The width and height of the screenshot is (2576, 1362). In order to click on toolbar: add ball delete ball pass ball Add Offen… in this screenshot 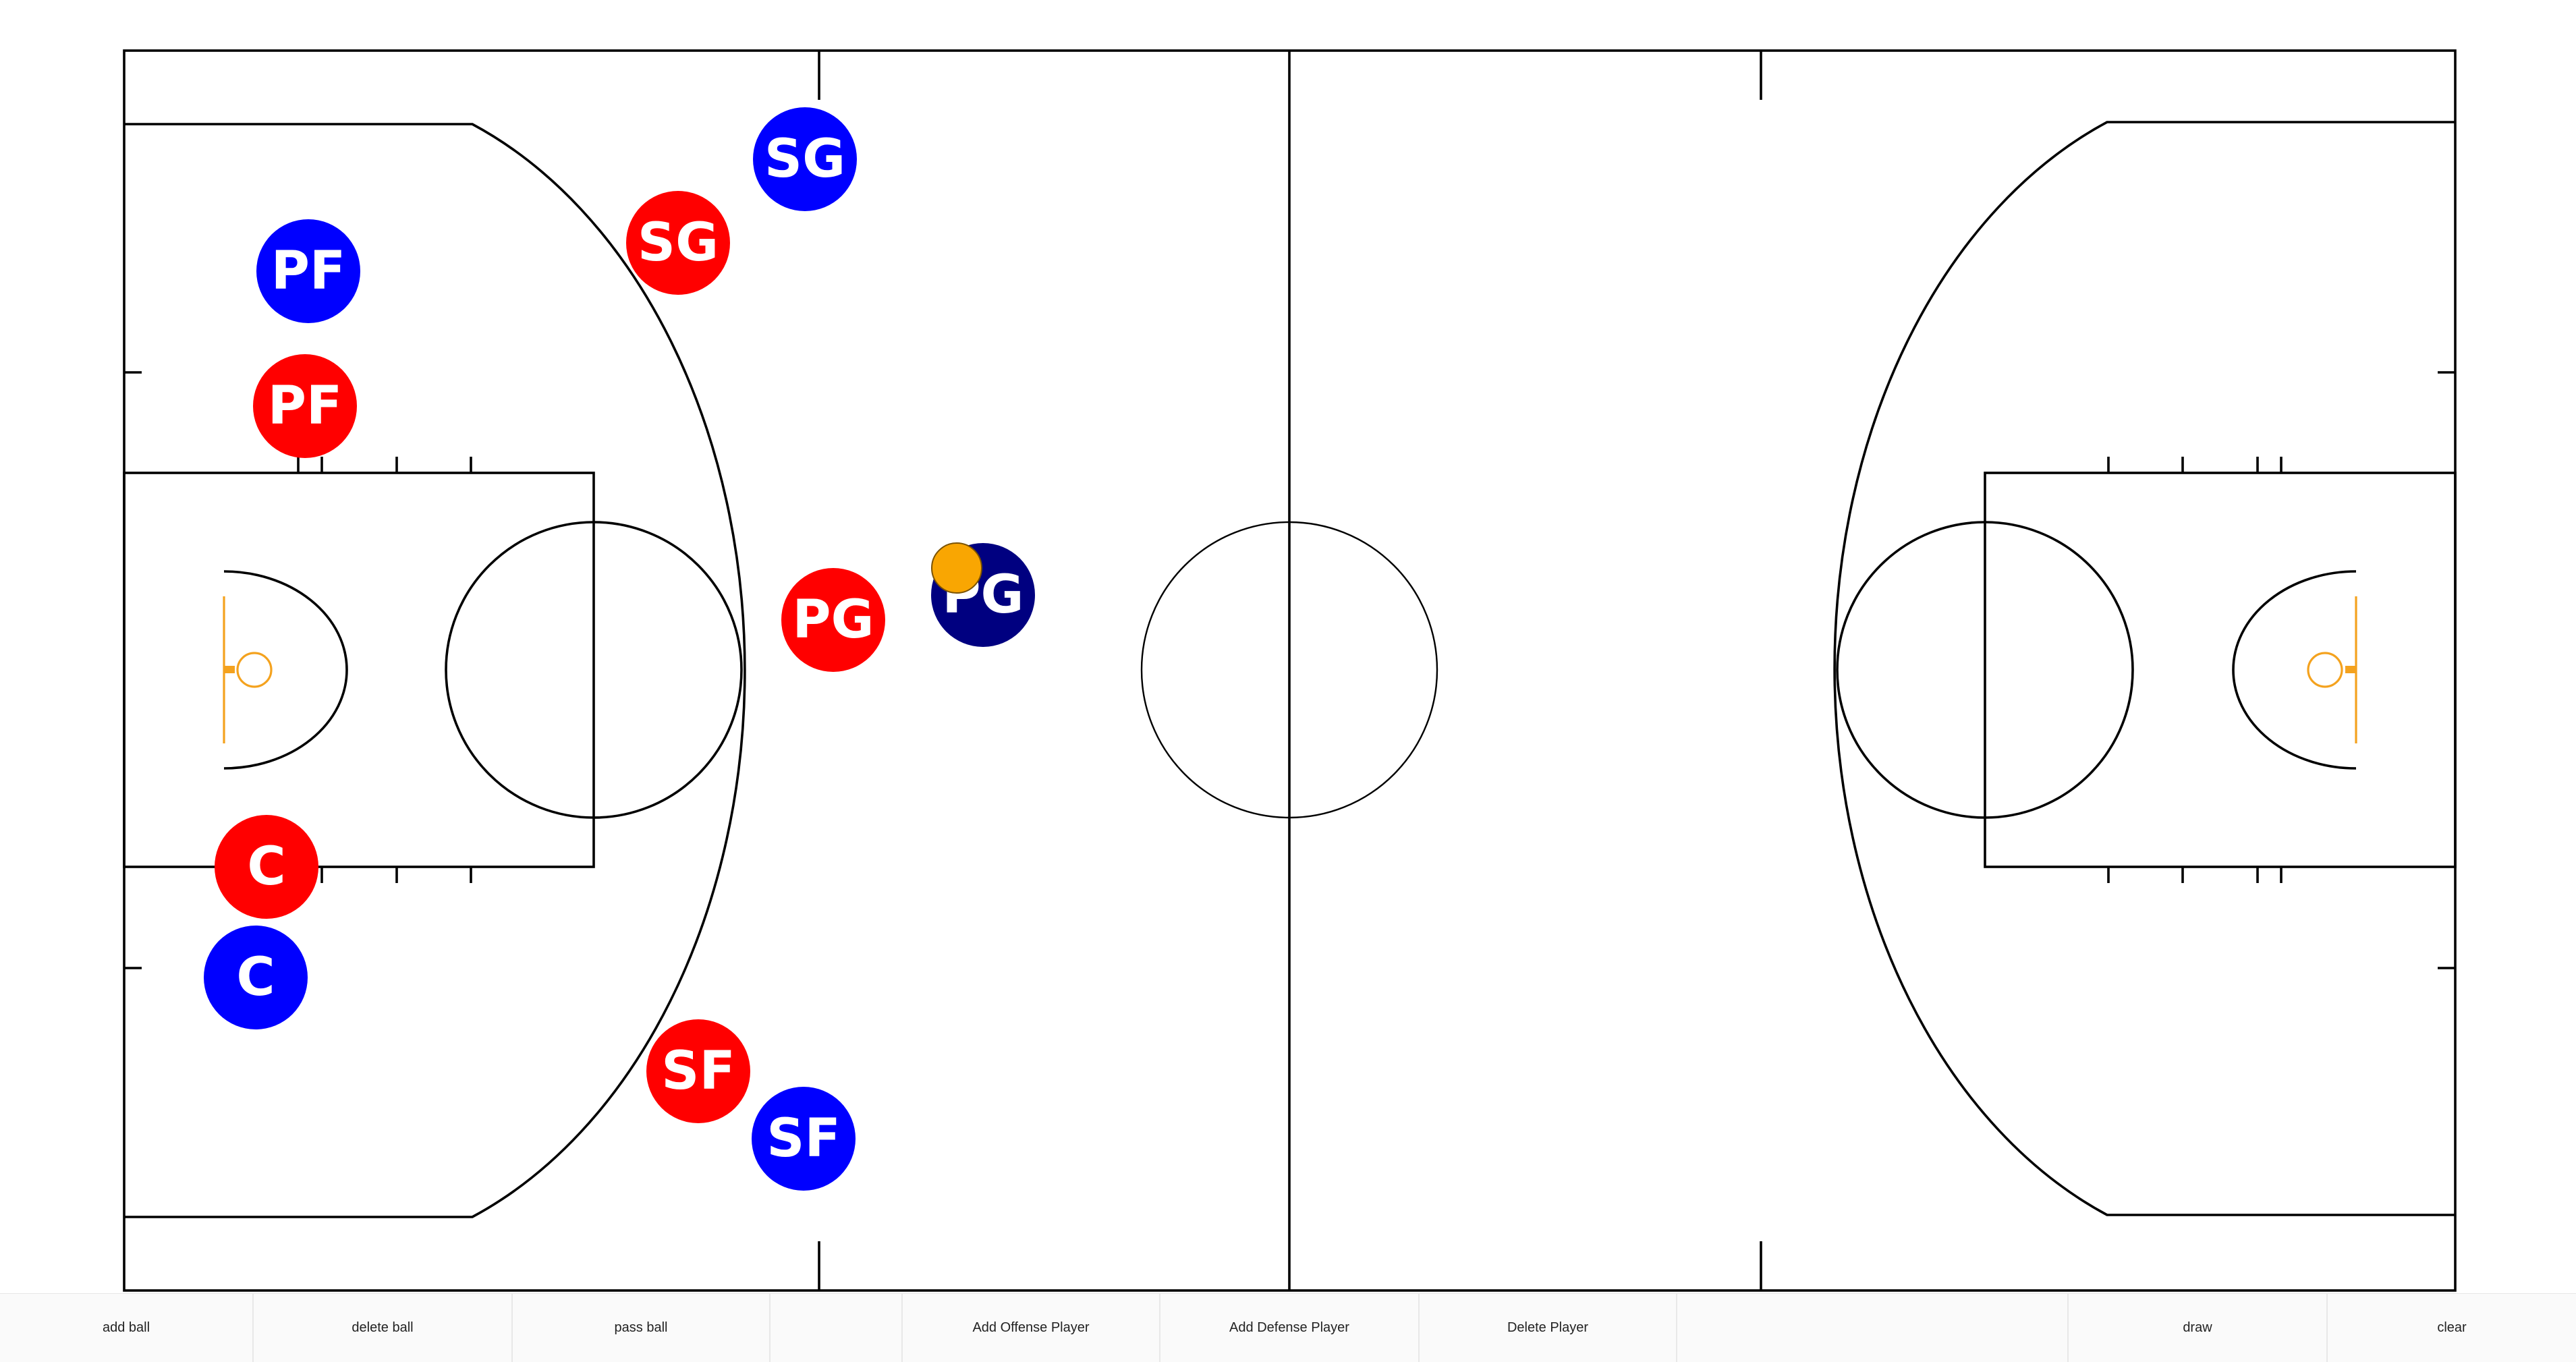, I will do `click(1288, 1328)`.